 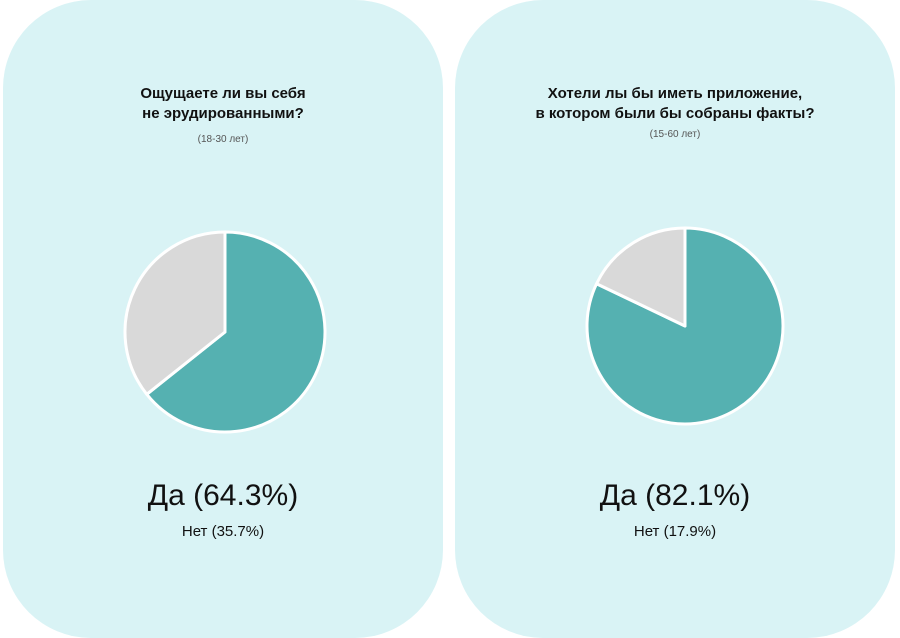 What do you see at coordinates (675, 495) in the screenshot?
I see `yes-percentage-label: Да (82.1%)` at bounding box center [675, 495].